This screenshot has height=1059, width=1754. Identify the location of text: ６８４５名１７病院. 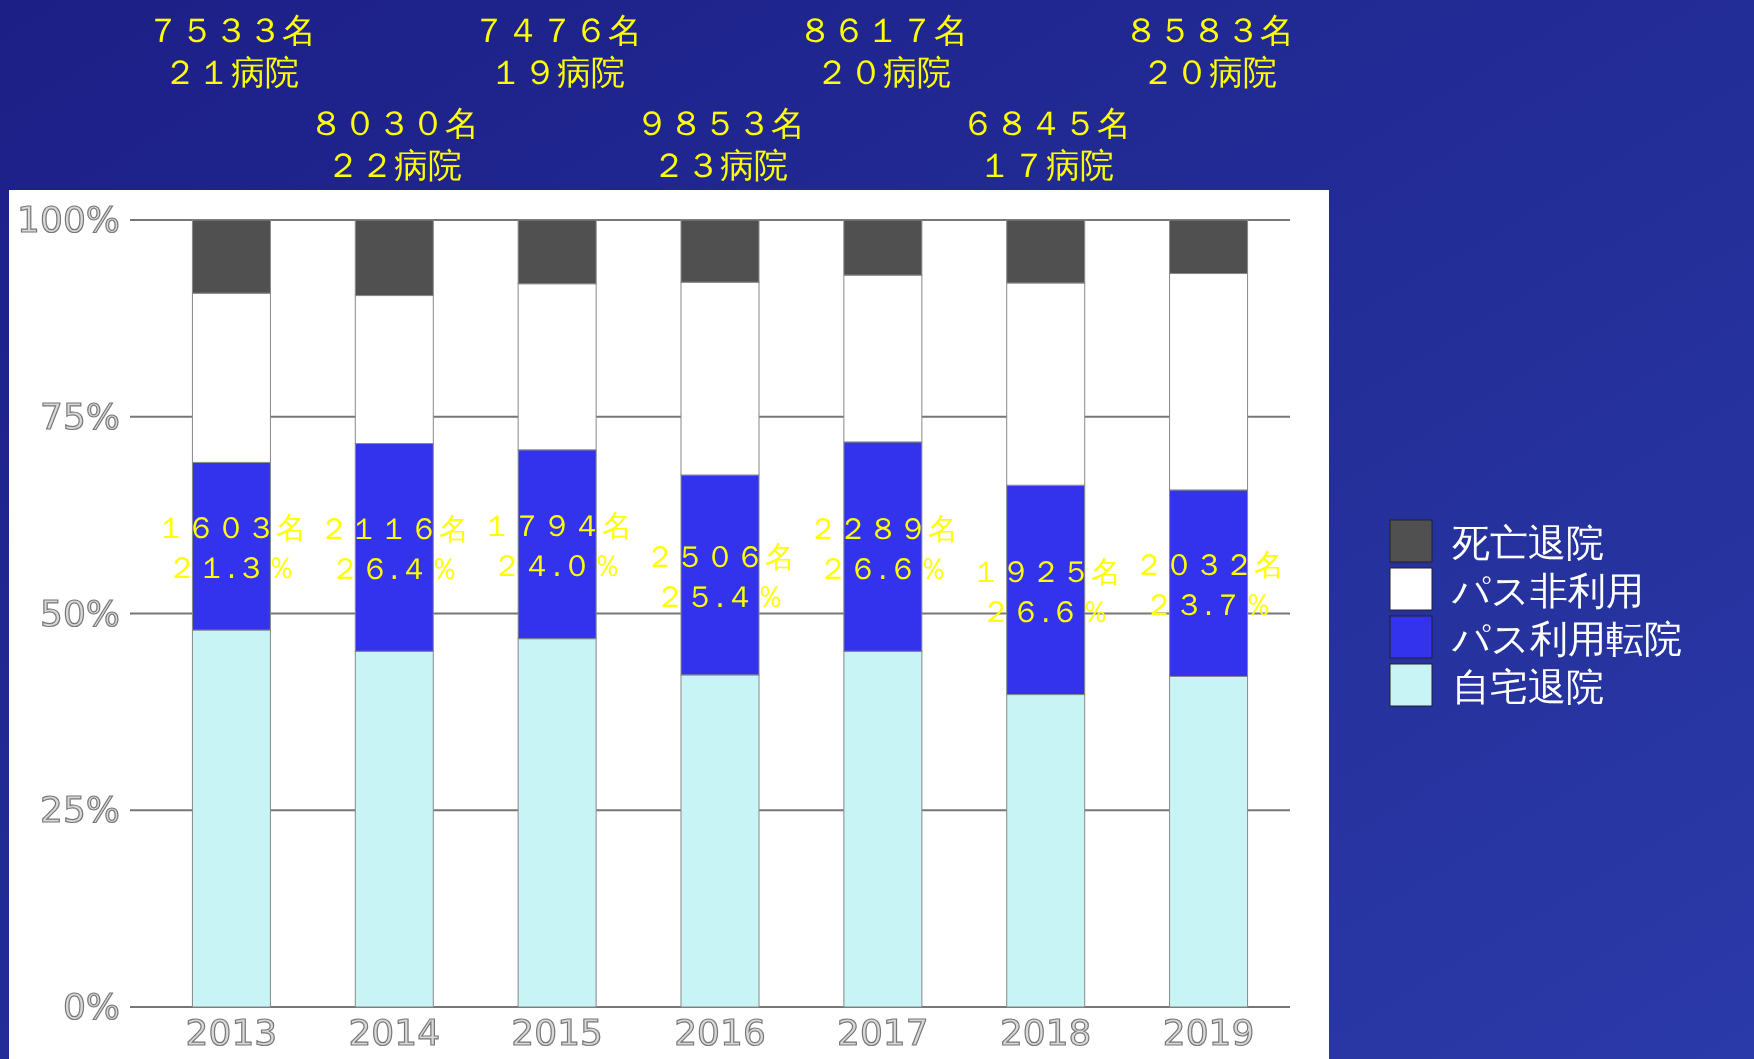
(1045, 144).